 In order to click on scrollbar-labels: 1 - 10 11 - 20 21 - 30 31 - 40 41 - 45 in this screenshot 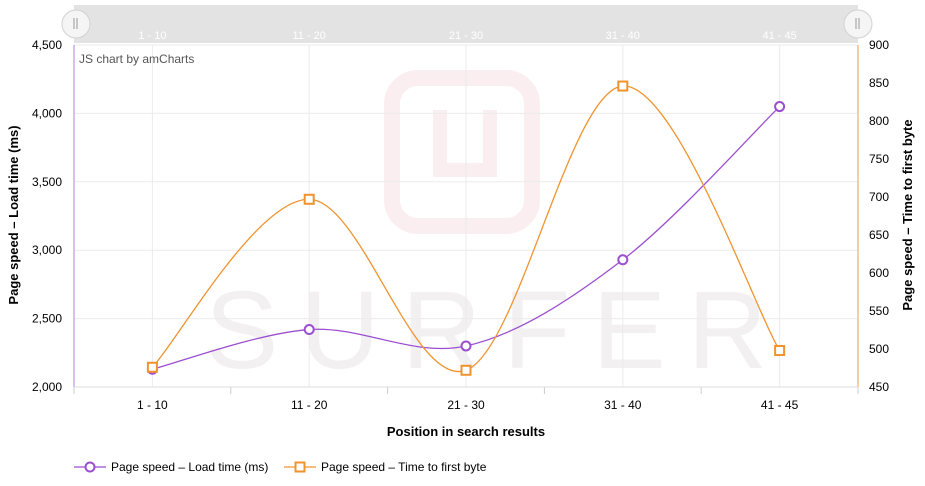, I will do `click(467, 36)`.